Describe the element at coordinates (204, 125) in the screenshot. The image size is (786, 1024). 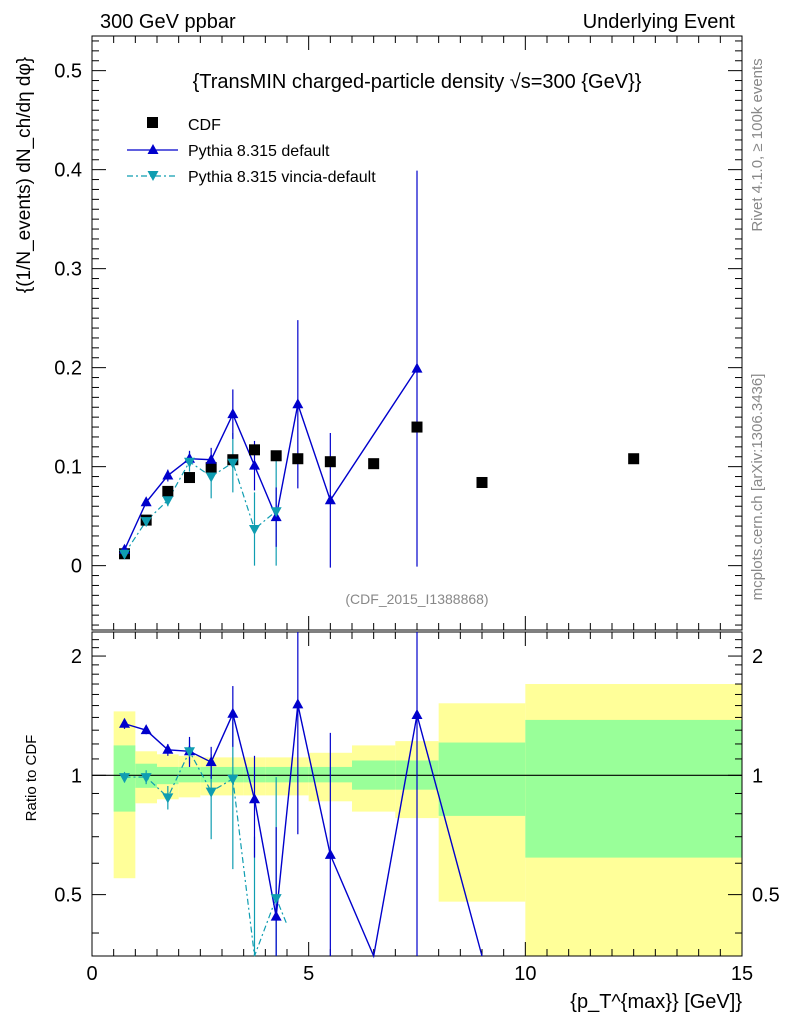
I see `legend-cdf-label: CDF` at that location.